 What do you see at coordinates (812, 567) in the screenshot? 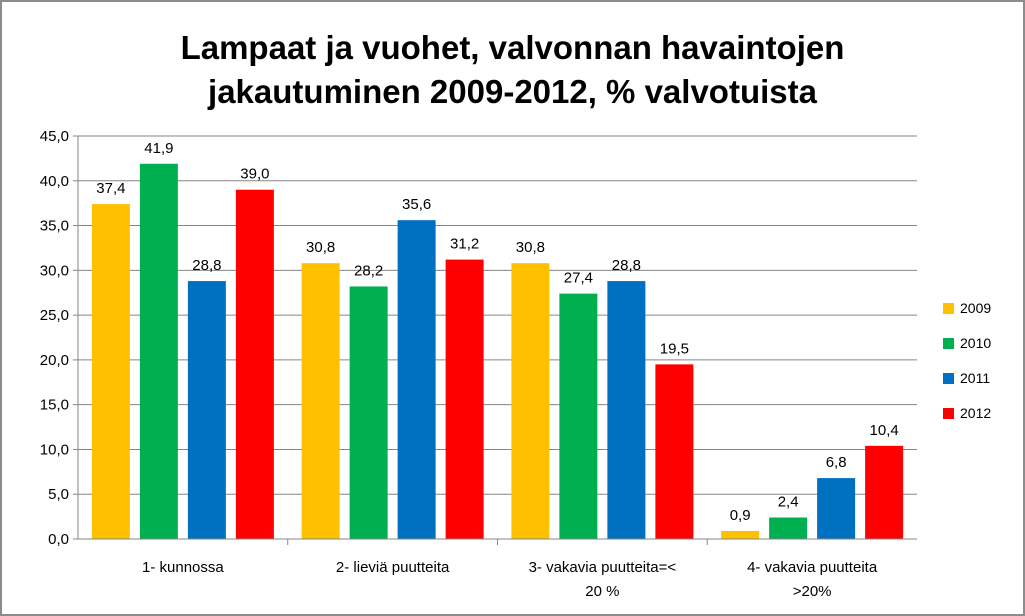
I see `x-category-label: 4- vakavia puutteita` at bounding box center [812, 567].